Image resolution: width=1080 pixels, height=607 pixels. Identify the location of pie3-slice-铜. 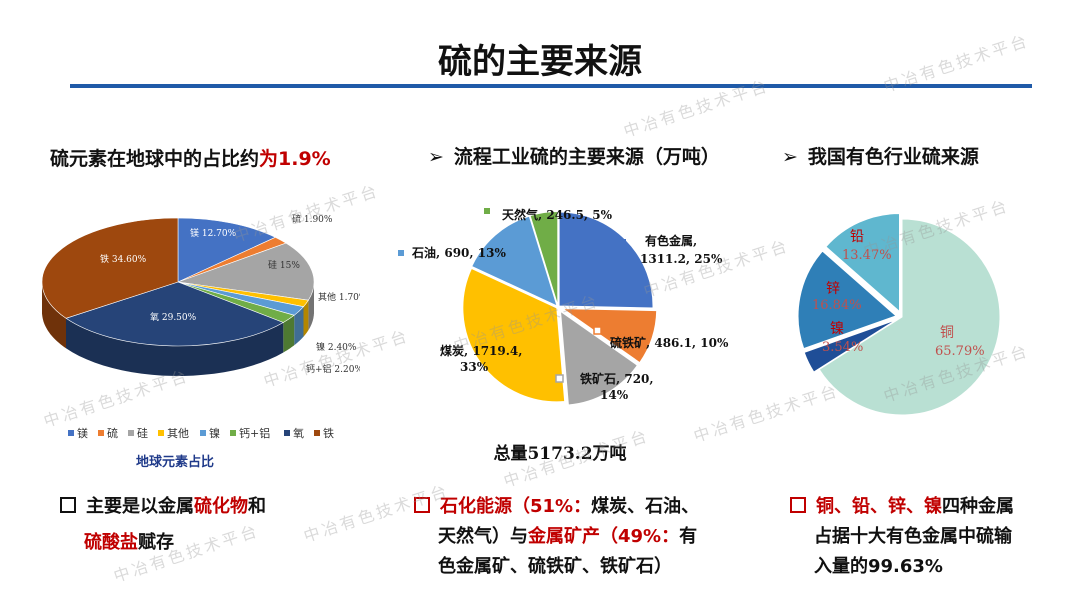
(909, 317).